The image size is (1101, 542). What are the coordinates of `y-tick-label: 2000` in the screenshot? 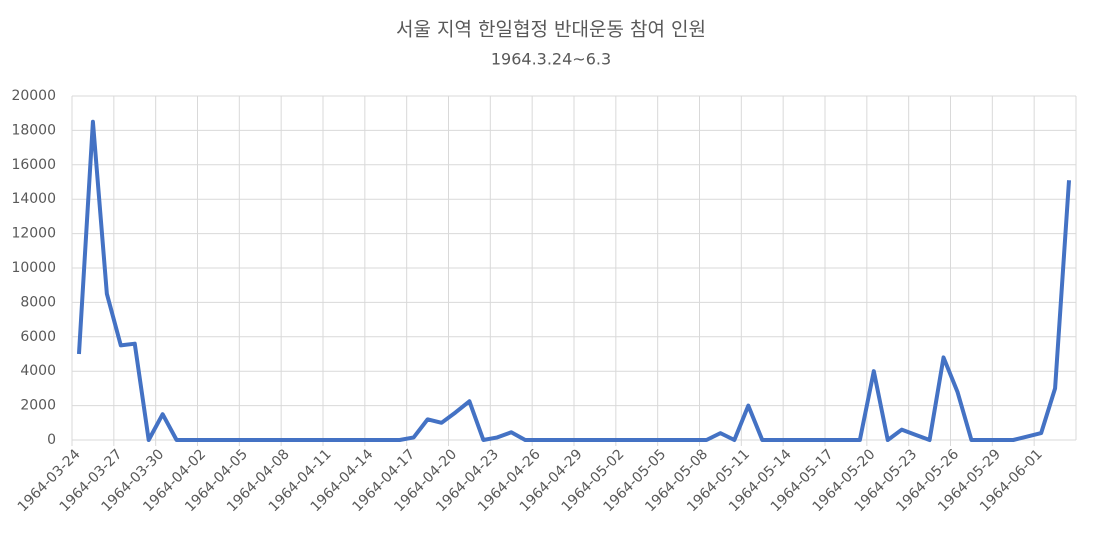 It's located at (38, 406).